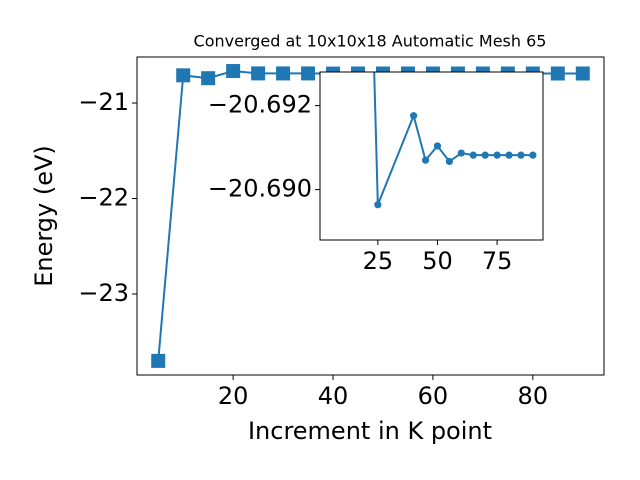 The width and height of the screenshot is (640, 480). What do you see at coordinates (44, 216) in the screenshot?
I see `y-axis-label: Energy (eV)` at bounding box center [44, 216].